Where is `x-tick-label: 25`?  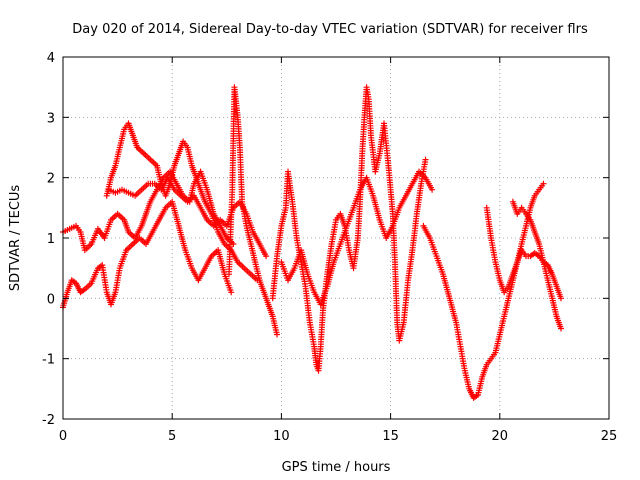 x-tick-label: 25 is located at coordinates (609, 436).